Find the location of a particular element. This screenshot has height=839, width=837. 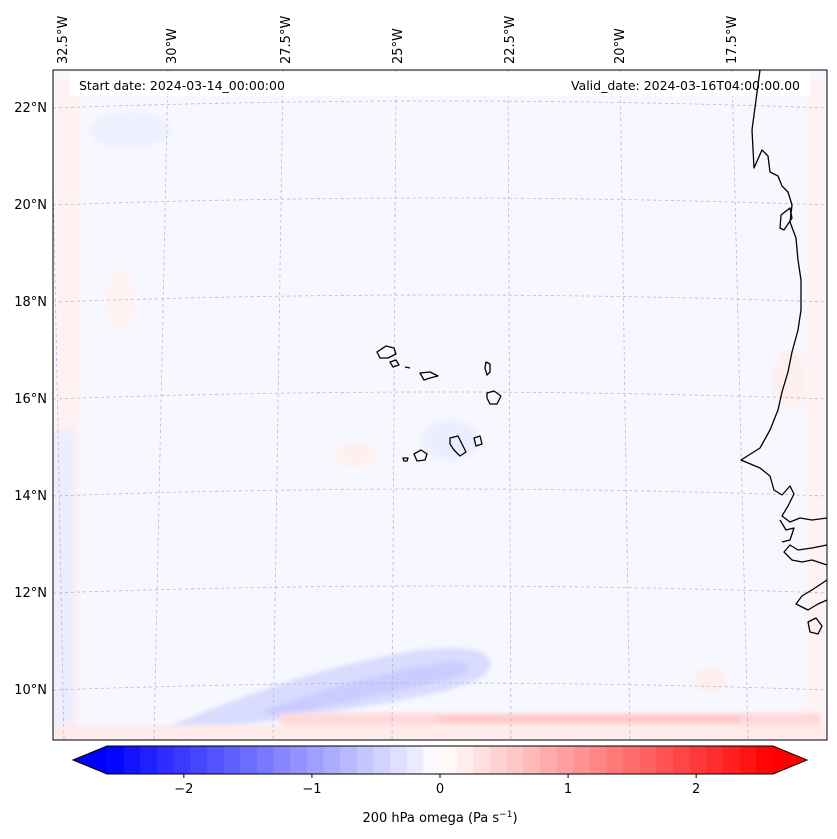

gridline-lat-lon is located at coordinates (278, 405).